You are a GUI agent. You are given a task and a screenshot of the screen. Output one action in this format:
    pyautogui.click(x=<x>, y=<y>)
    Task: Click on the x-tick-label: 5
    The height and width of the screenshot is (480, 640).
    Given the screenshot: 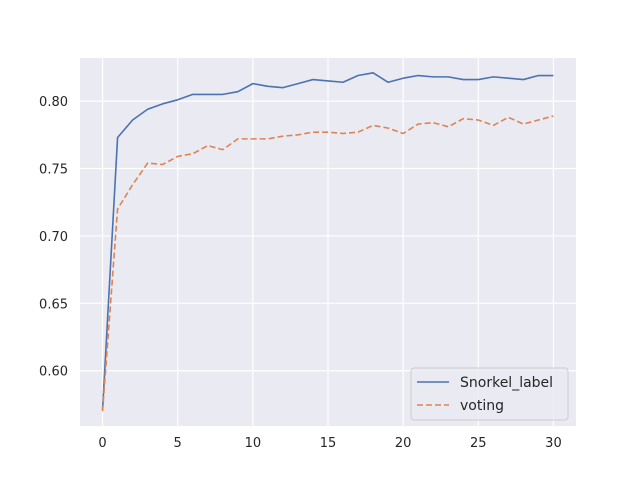 What is the action you would take?
    pyautogui.click(x=178, y=443)
    